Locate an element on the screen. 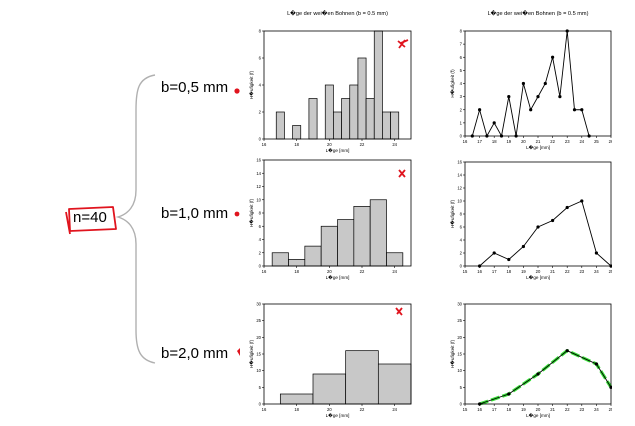 Image resolution: width=635 pixels, height=426 pixels. c5-x-axis-label: L�ge [mm] is located at coordinates (538, 415).